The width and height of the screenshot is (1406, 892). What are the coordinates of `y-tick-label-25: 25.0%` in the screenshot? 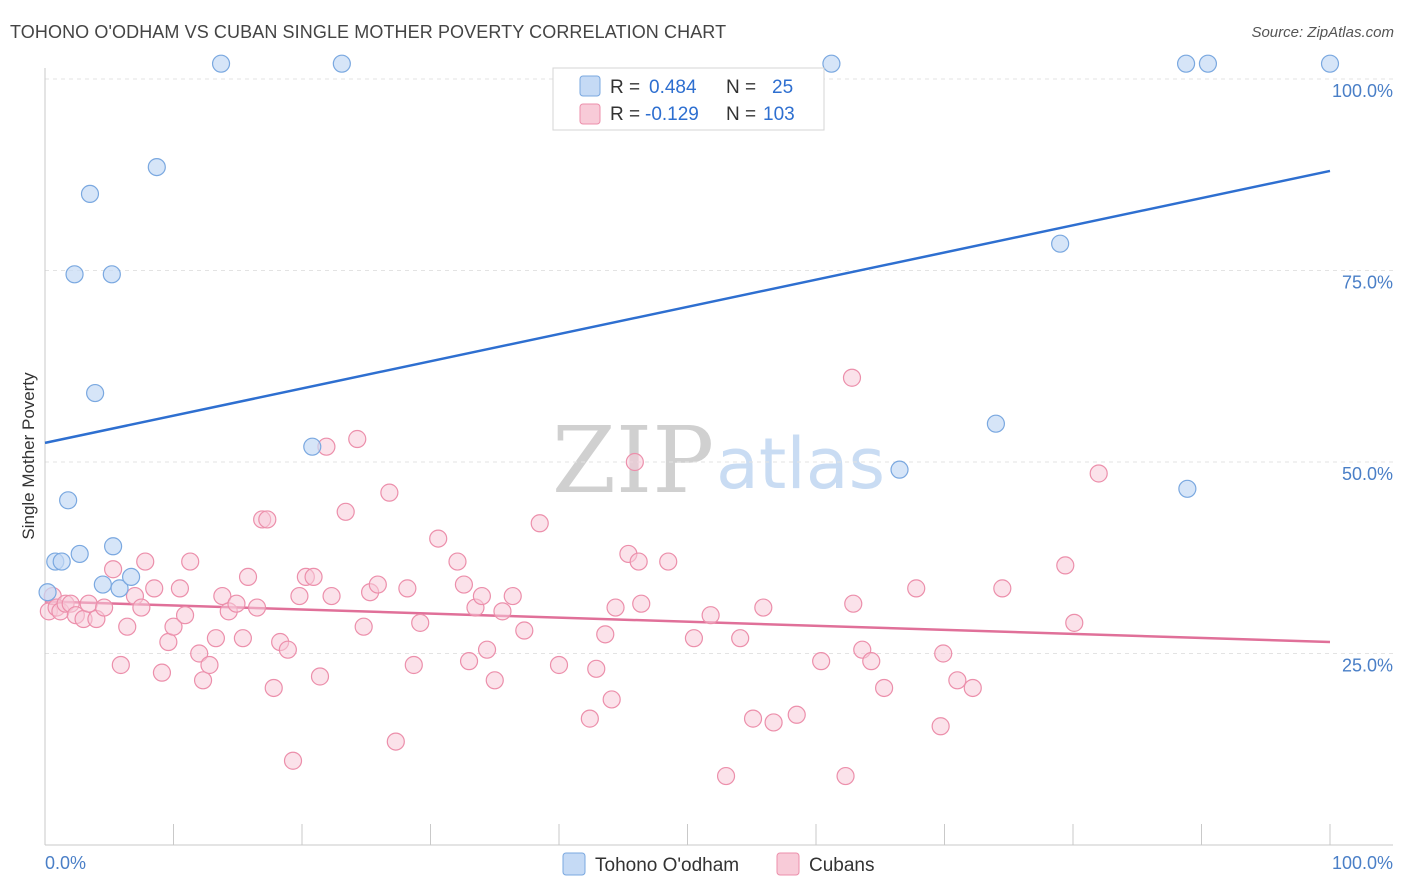 It's located at (1367, 666).